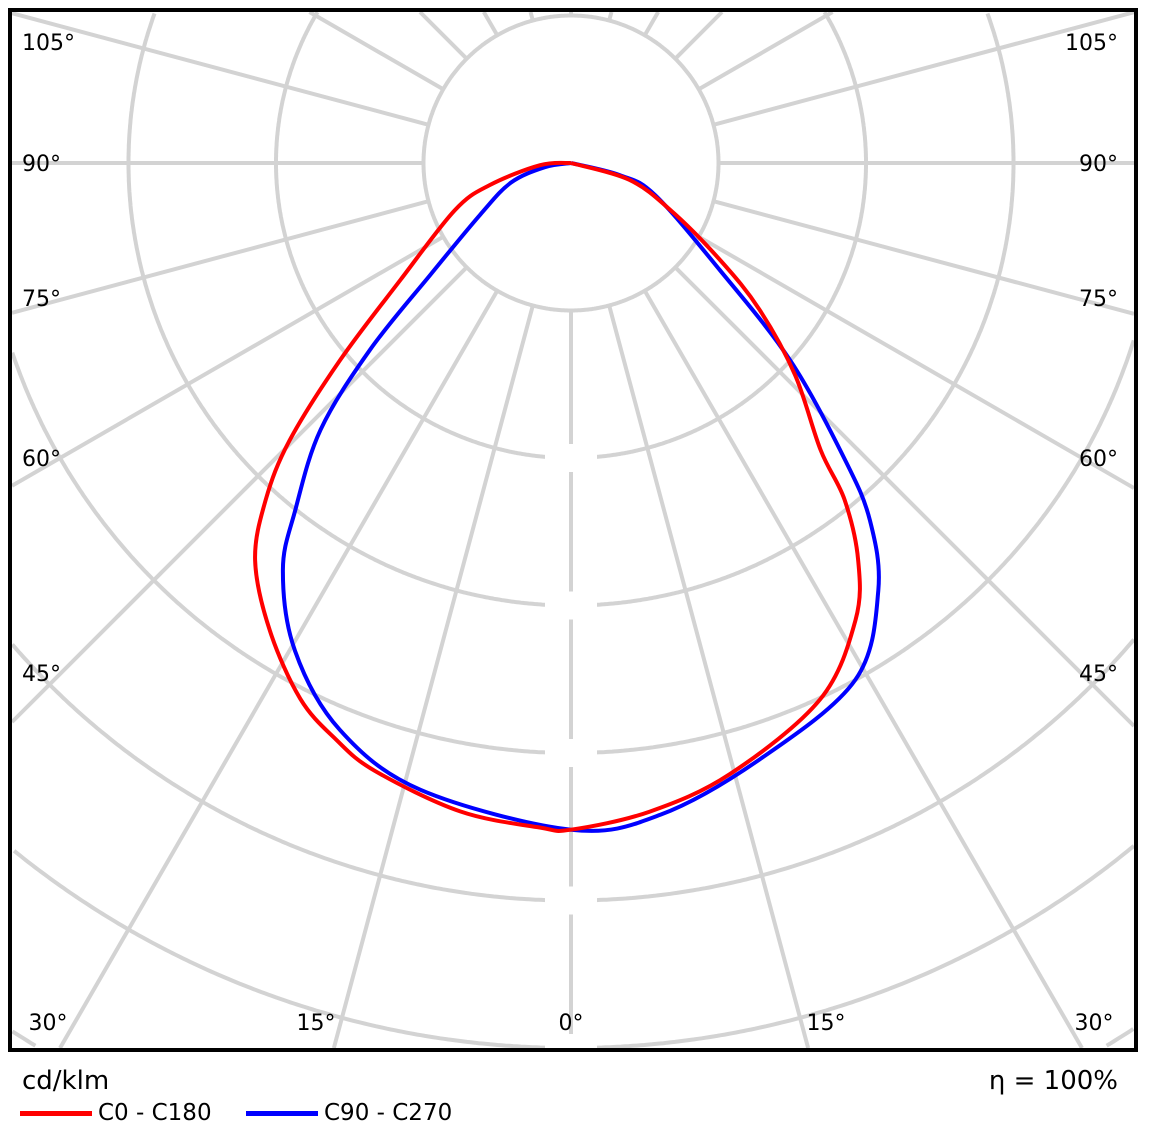 The image size is (1164, 1140). What do you see at coordinates (41, 299) in the screenshot?
I see `angle-label-left: 75°` at bounding box center [41, 299].